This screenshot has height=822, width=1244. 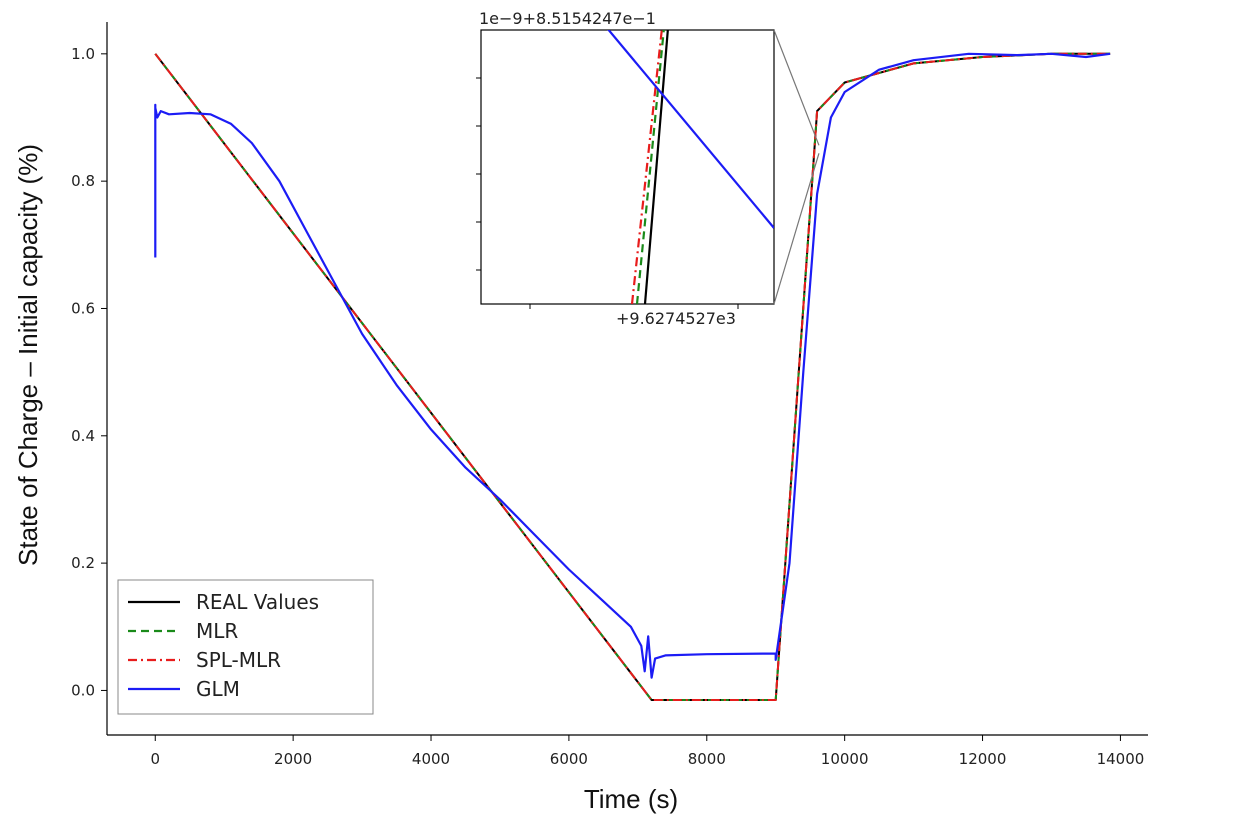 I want to click on x-axis-label: Time (s), so click(x=631, y=799).